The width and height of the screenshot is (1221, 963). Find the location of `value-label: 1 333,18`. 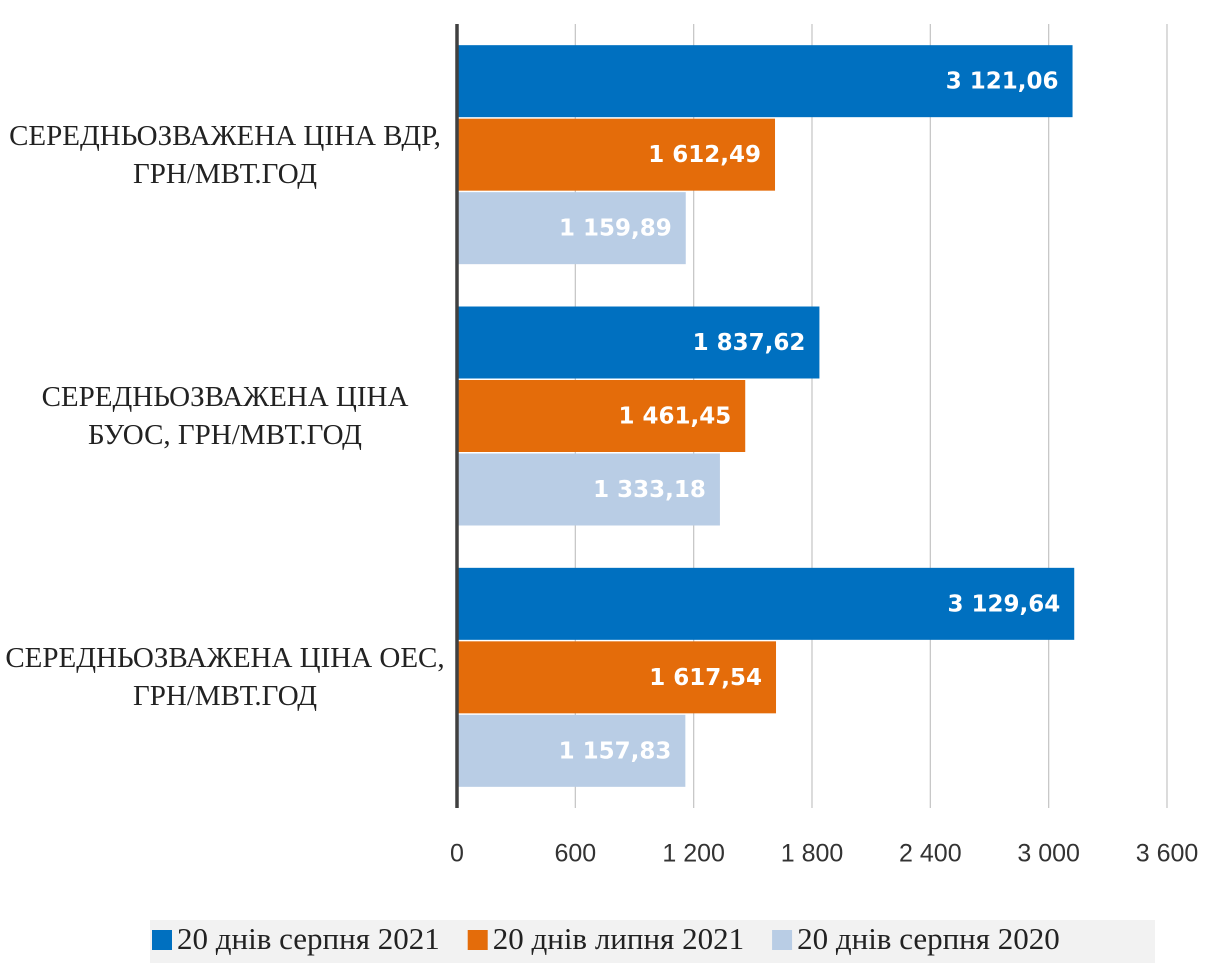

value-label: 1 333,18 is located at coordinates (649, 490).